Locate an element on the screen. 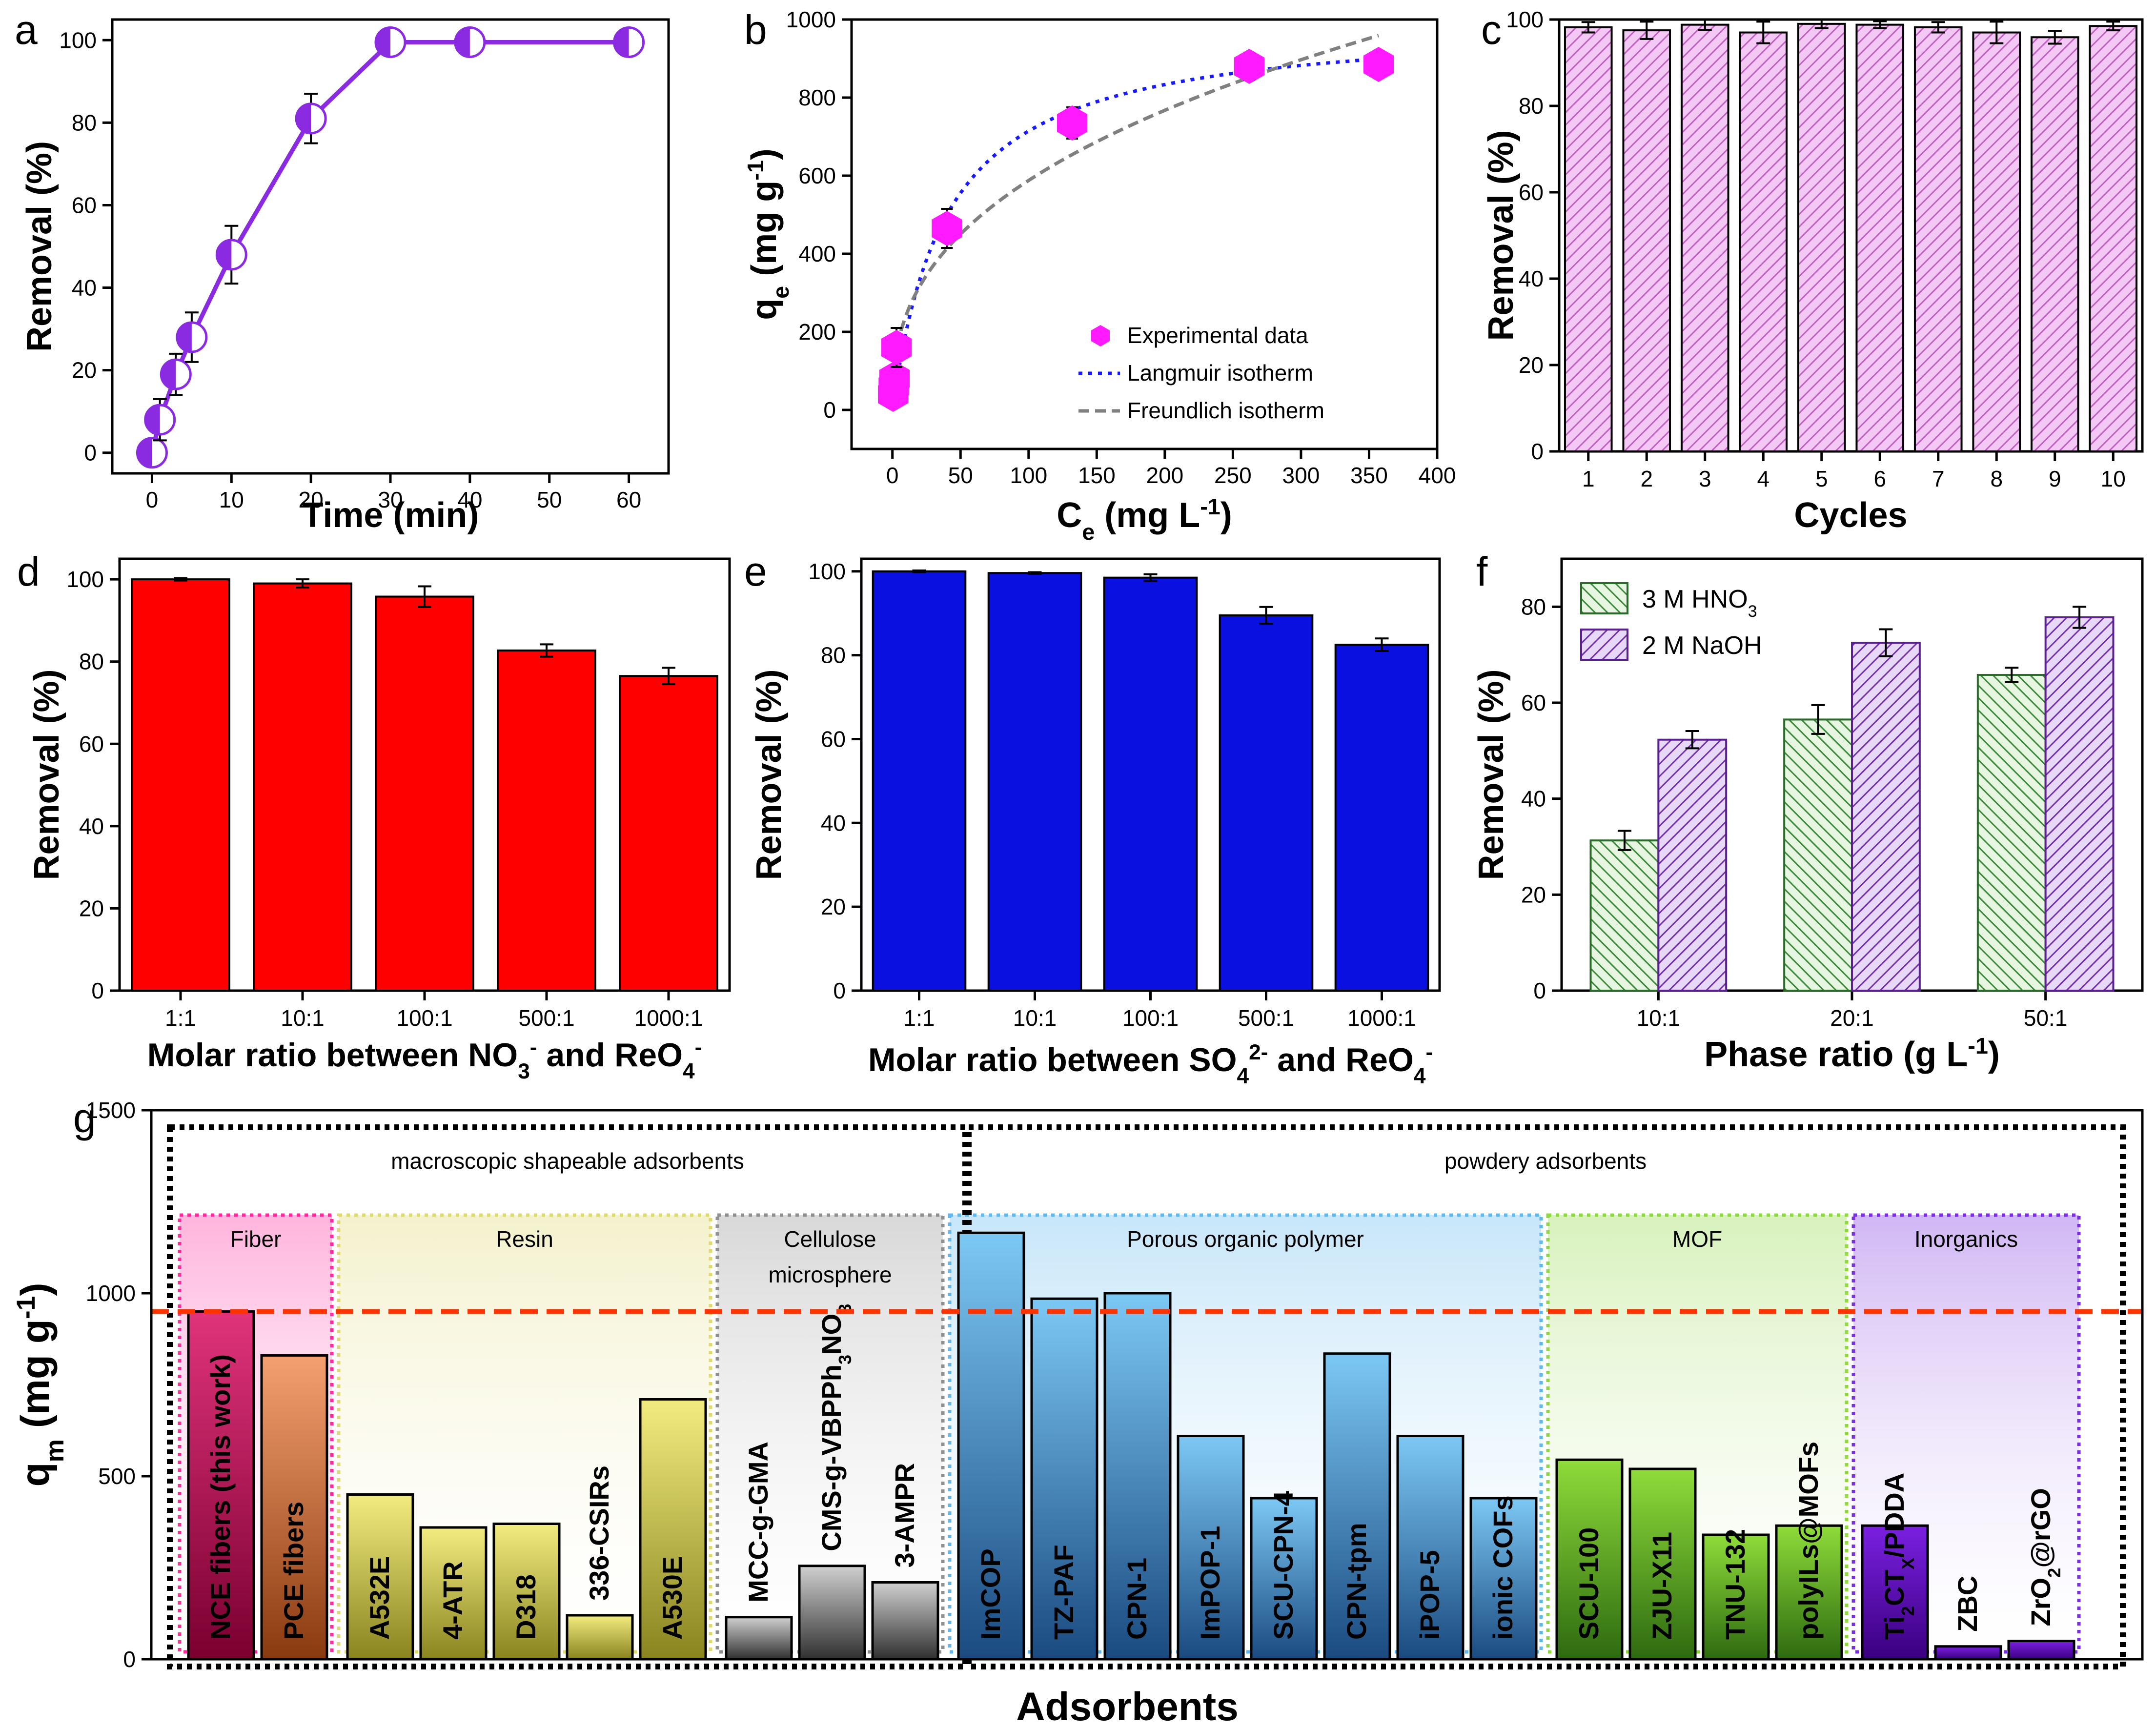 This screenshot has height=1729, width=2156. y-axis-label-e: Removal (%) is located at coordinates (769, 774).